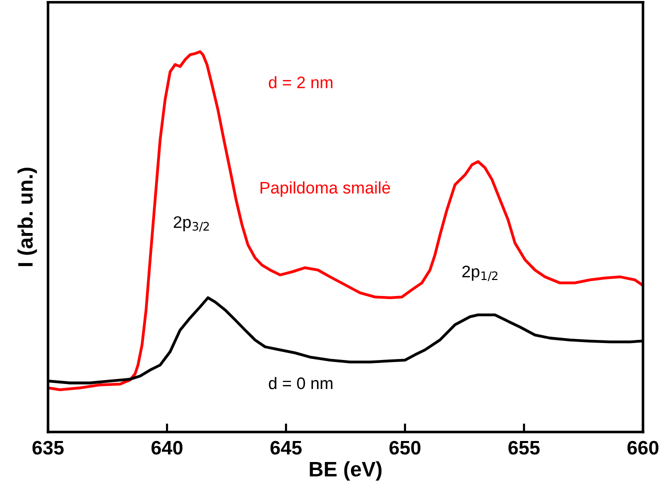 The width and height of the screenshot is (667, 494). I want to click on x-tick-label: 635, so click(48, 447).